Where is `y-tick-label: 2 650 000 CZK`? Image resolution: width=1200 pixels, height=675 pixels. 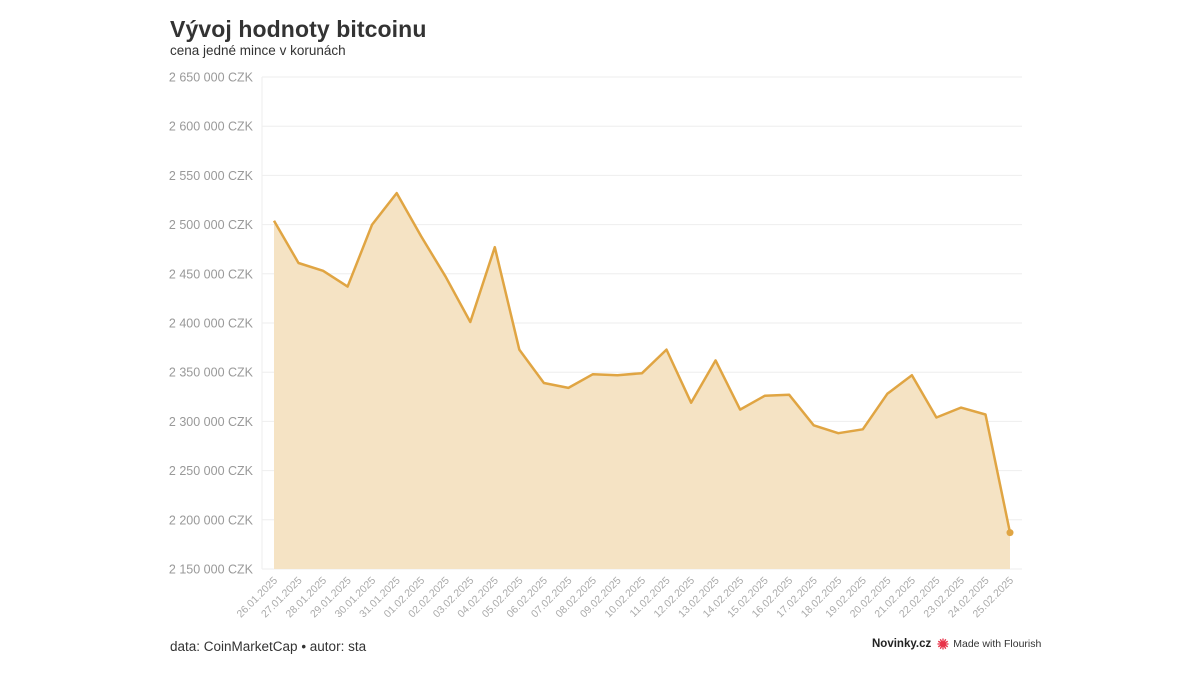
y-tick-label: 2 650 000 CZK is located at coordinates (211, 78).